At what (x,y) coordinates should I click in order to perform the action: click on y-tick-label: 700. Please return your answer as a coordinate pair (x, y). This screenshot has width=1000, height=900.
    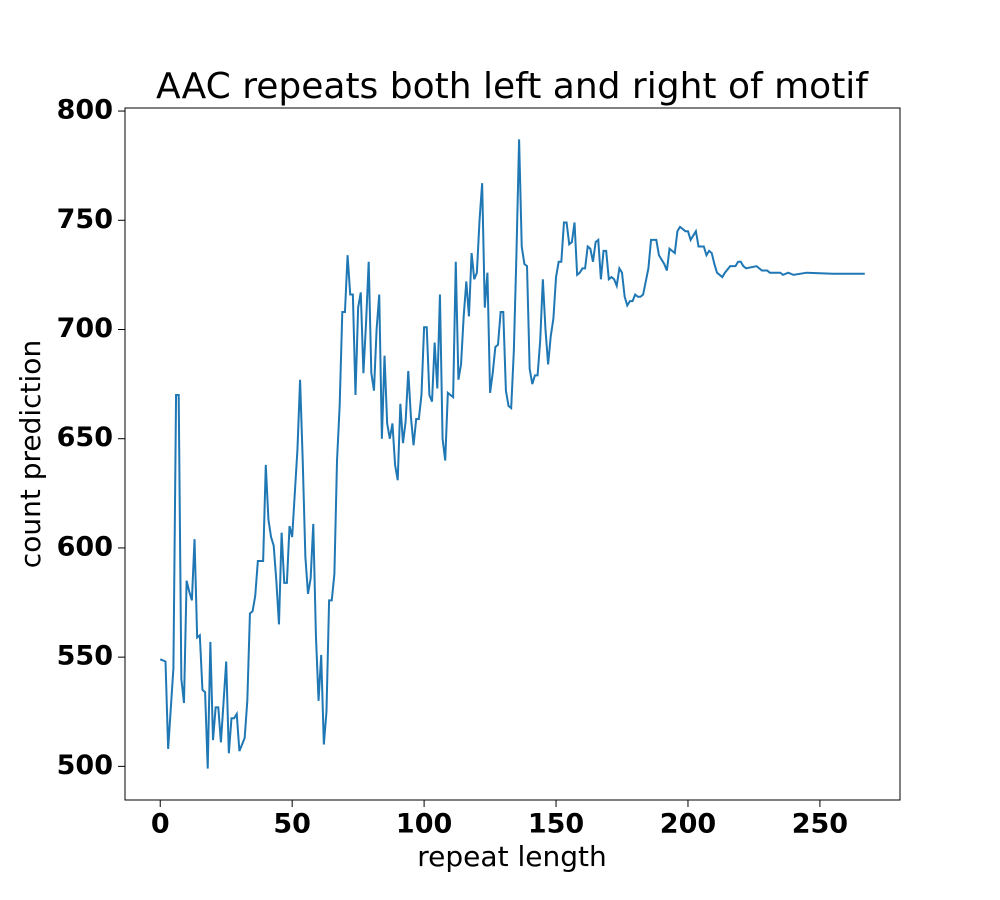
    Looking at the image, I should click on (85, 328).